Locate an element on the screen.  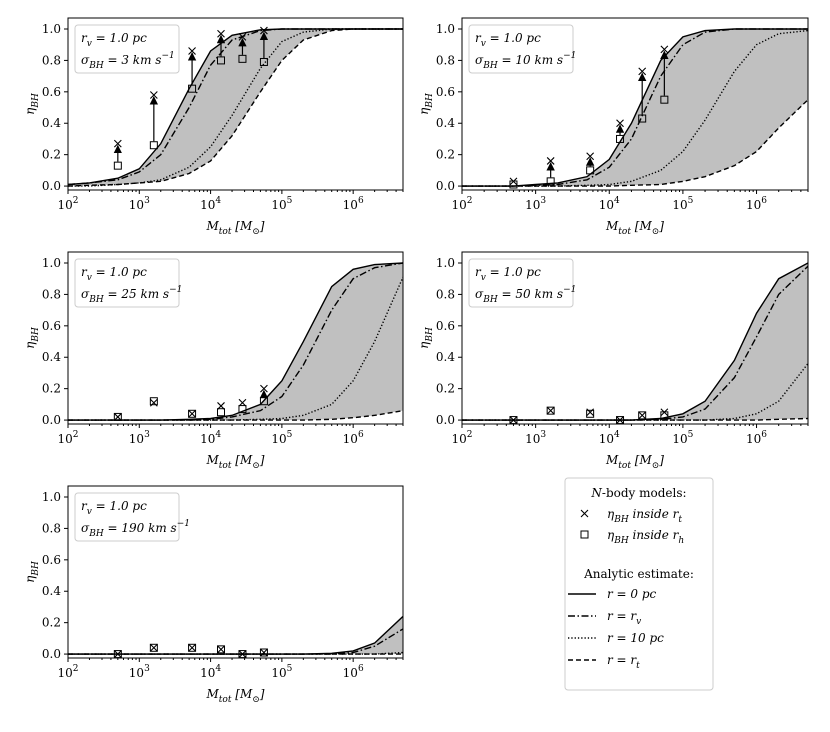
legend-cross is located at coordinates (584, 513).